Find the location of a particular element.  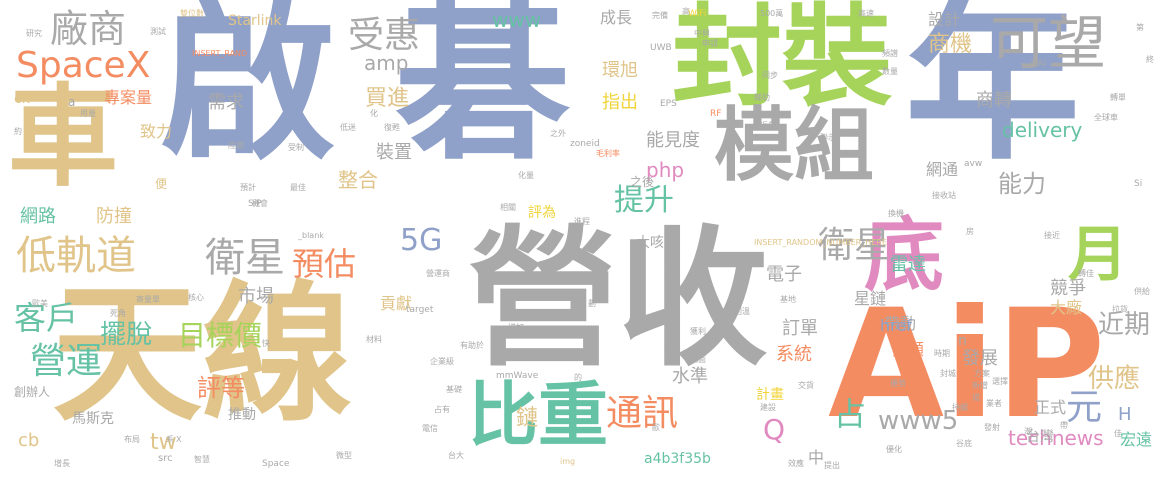

cloud-word: 用量 is located at coordinates (88, 113).